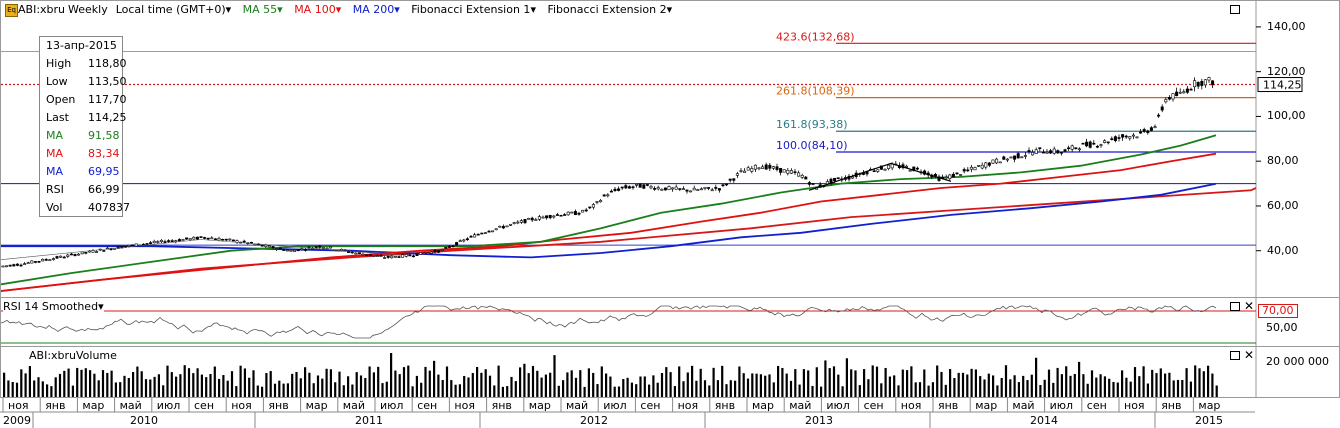 The image size is (1340, 428). I want to click on volume-close-icon: ✕, so click(1249, 355).